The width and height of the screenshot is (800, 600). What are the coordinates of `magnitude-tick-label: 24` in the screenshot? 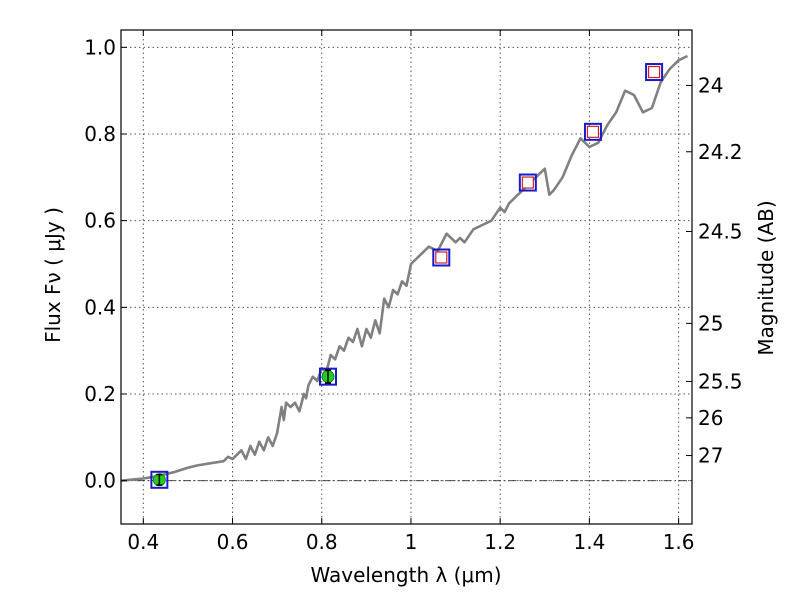 It's located at (710, 85).